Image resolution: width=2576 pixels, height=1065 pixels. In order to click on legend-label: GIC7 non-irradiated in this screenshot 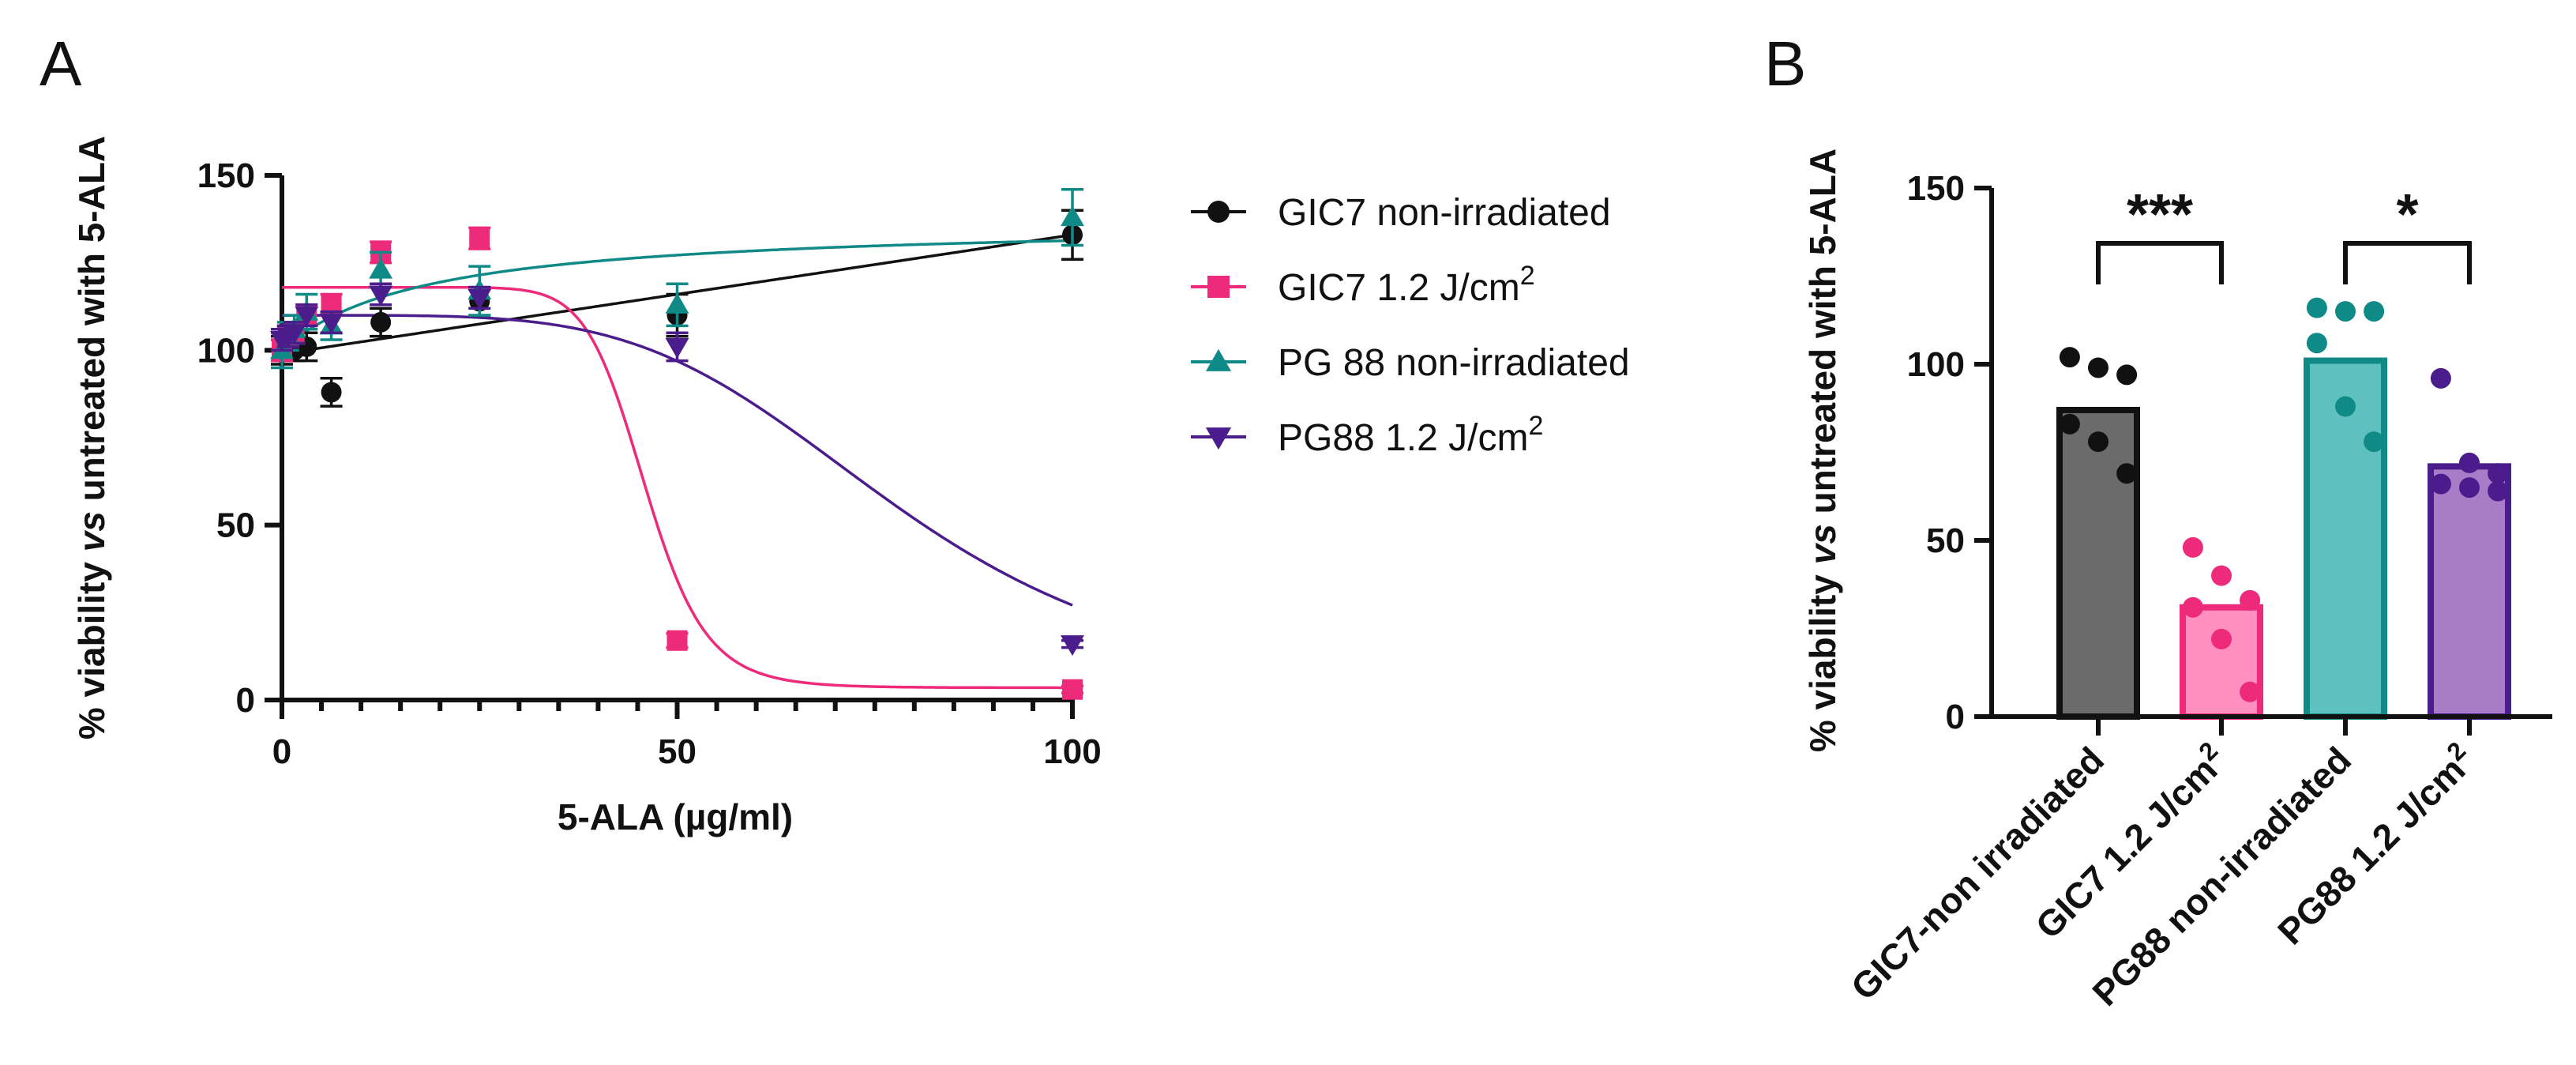, I will do `click(1444, 213)`.